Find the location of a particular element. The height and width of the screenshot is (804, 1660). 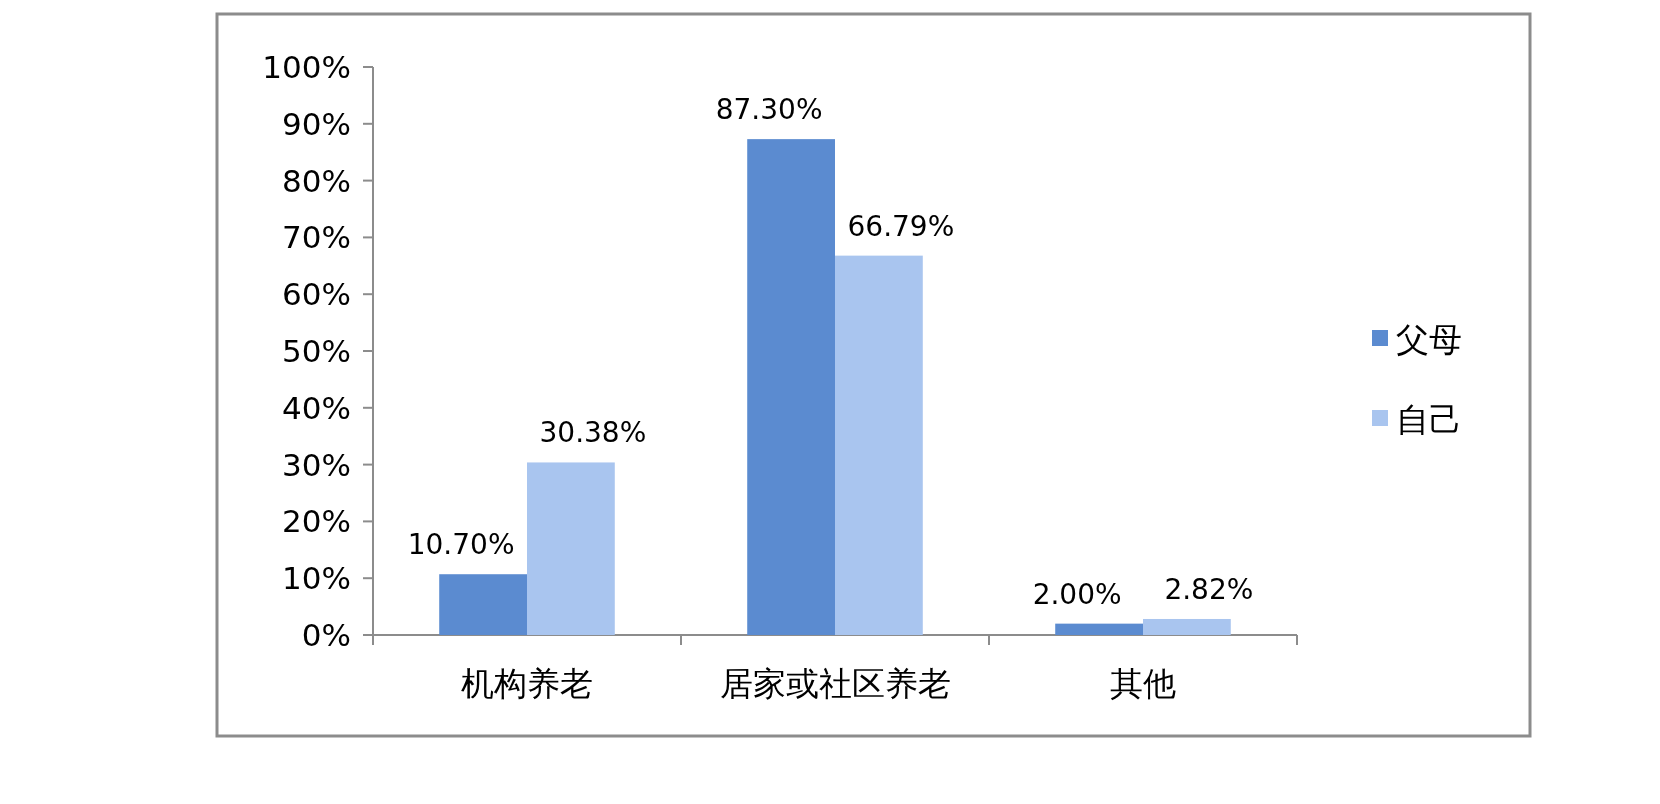

legend-label: 父母 is located at coordinates (1429, 339).